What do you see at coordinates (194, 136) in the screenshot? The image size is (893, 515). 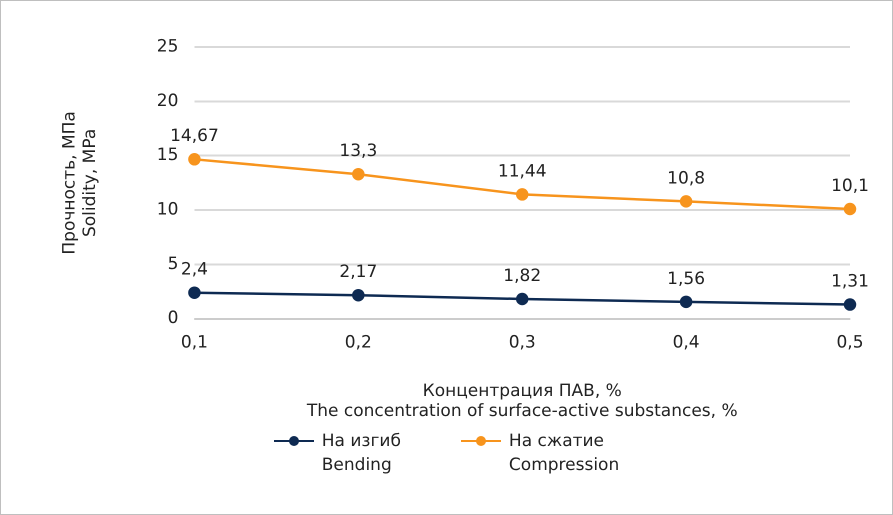 I see `data-label: 14,67` at bounding box center [194, 136].